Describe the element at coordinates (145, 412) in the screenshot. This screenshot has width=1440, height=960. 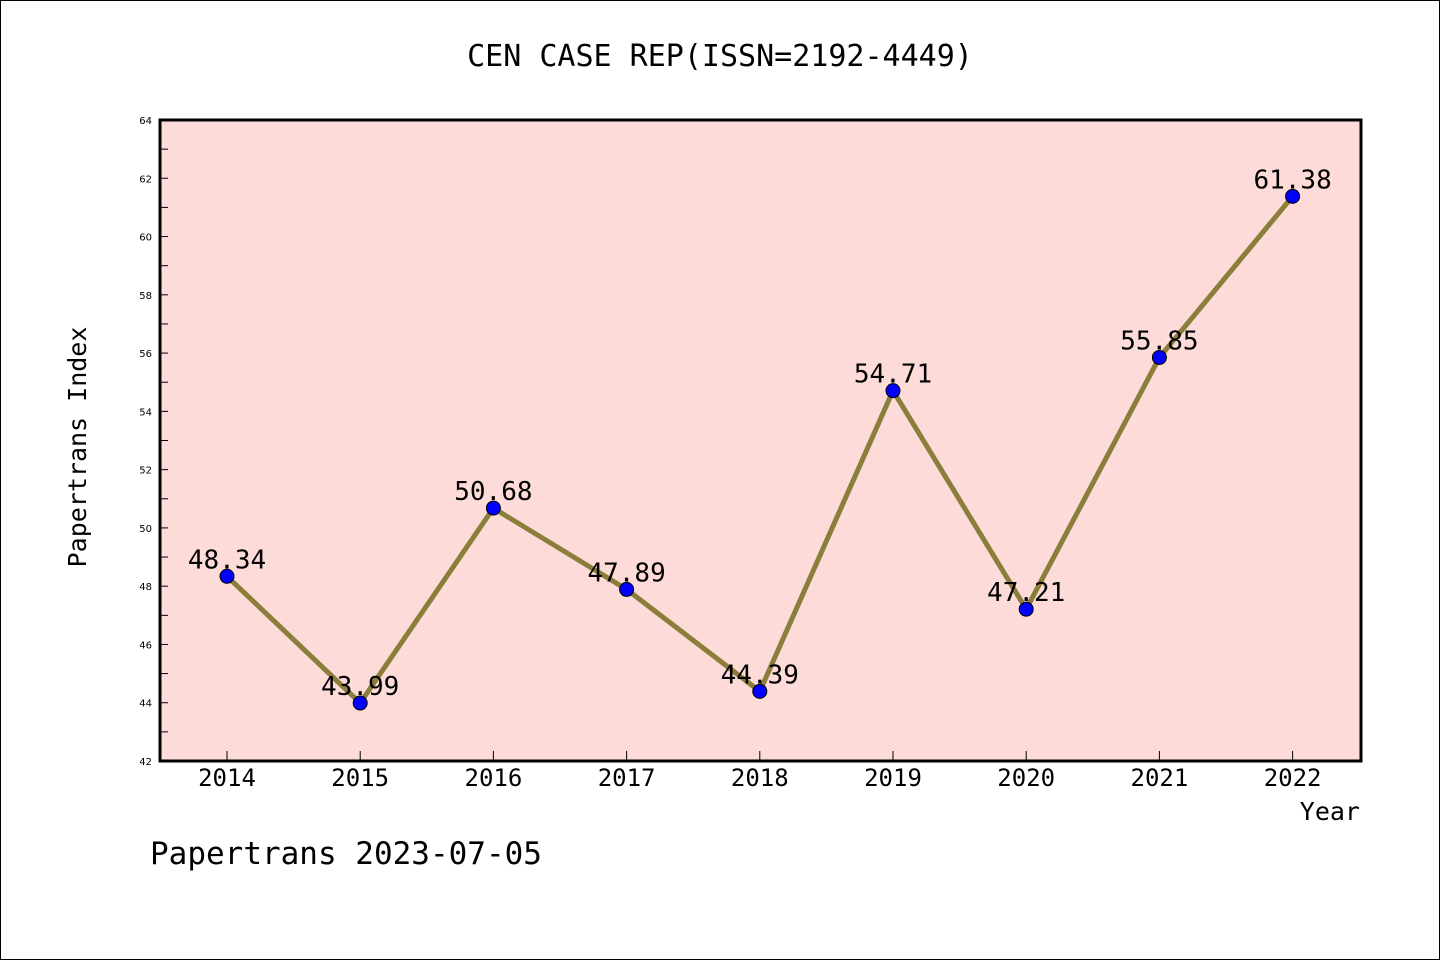
I see `y-tick-label: 54` at that location.